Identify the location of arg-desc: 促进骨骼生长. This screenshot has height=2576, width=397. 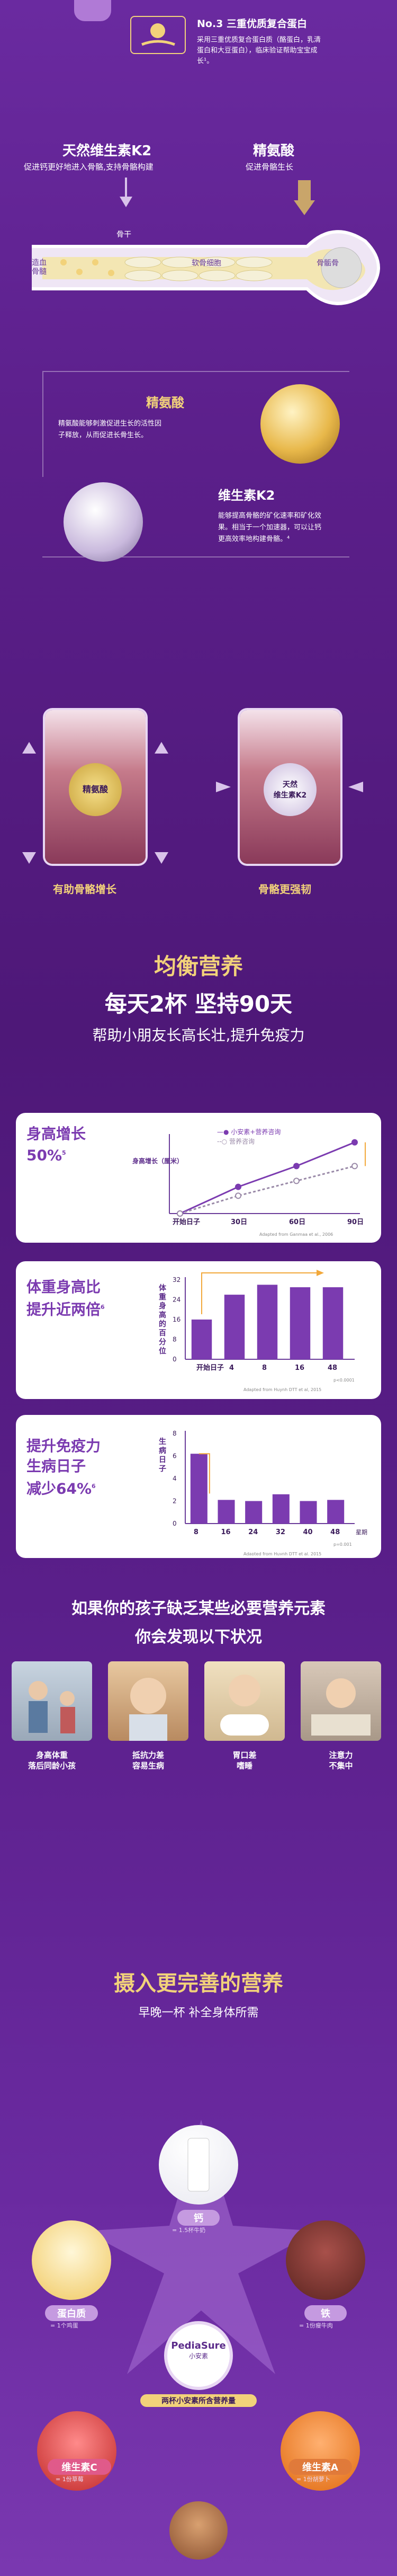
(270, 167).